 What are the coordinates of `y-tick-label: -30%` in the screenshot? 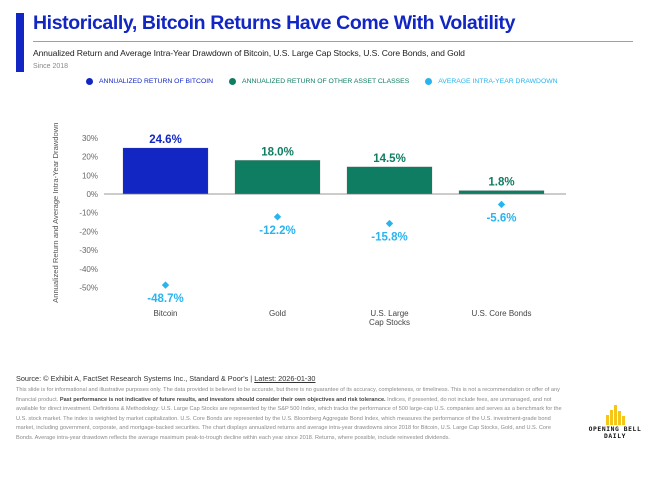 It's located at (88, 250).